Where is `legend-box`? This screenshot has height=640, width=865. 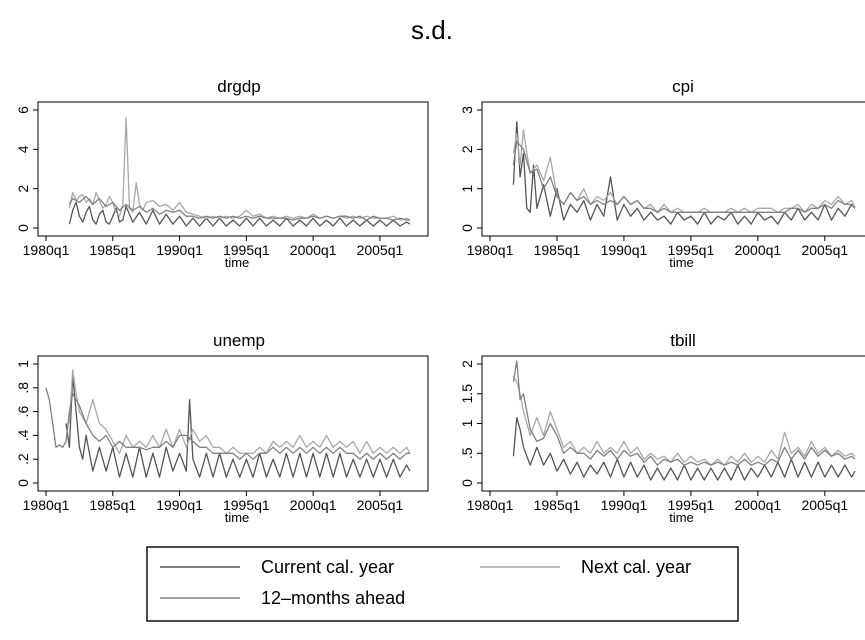 legend-box is located at coordinates (442, 584).